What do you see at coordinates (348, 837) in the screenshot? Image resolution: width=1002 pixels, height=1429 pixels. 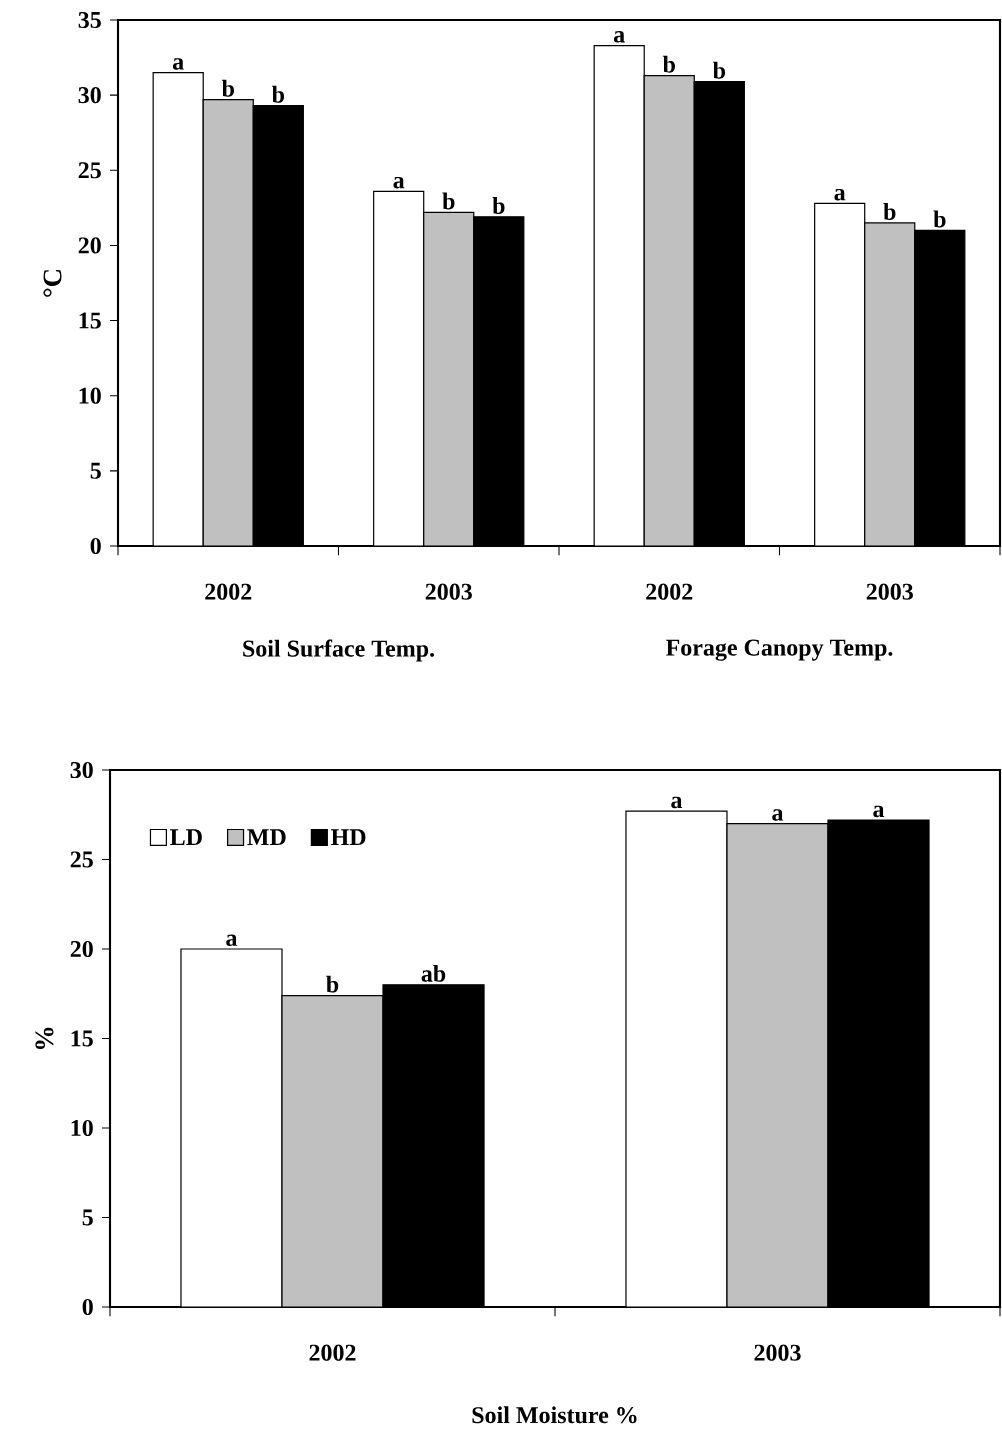 I see `legend-label: HD` at bounding box center [348, 837].